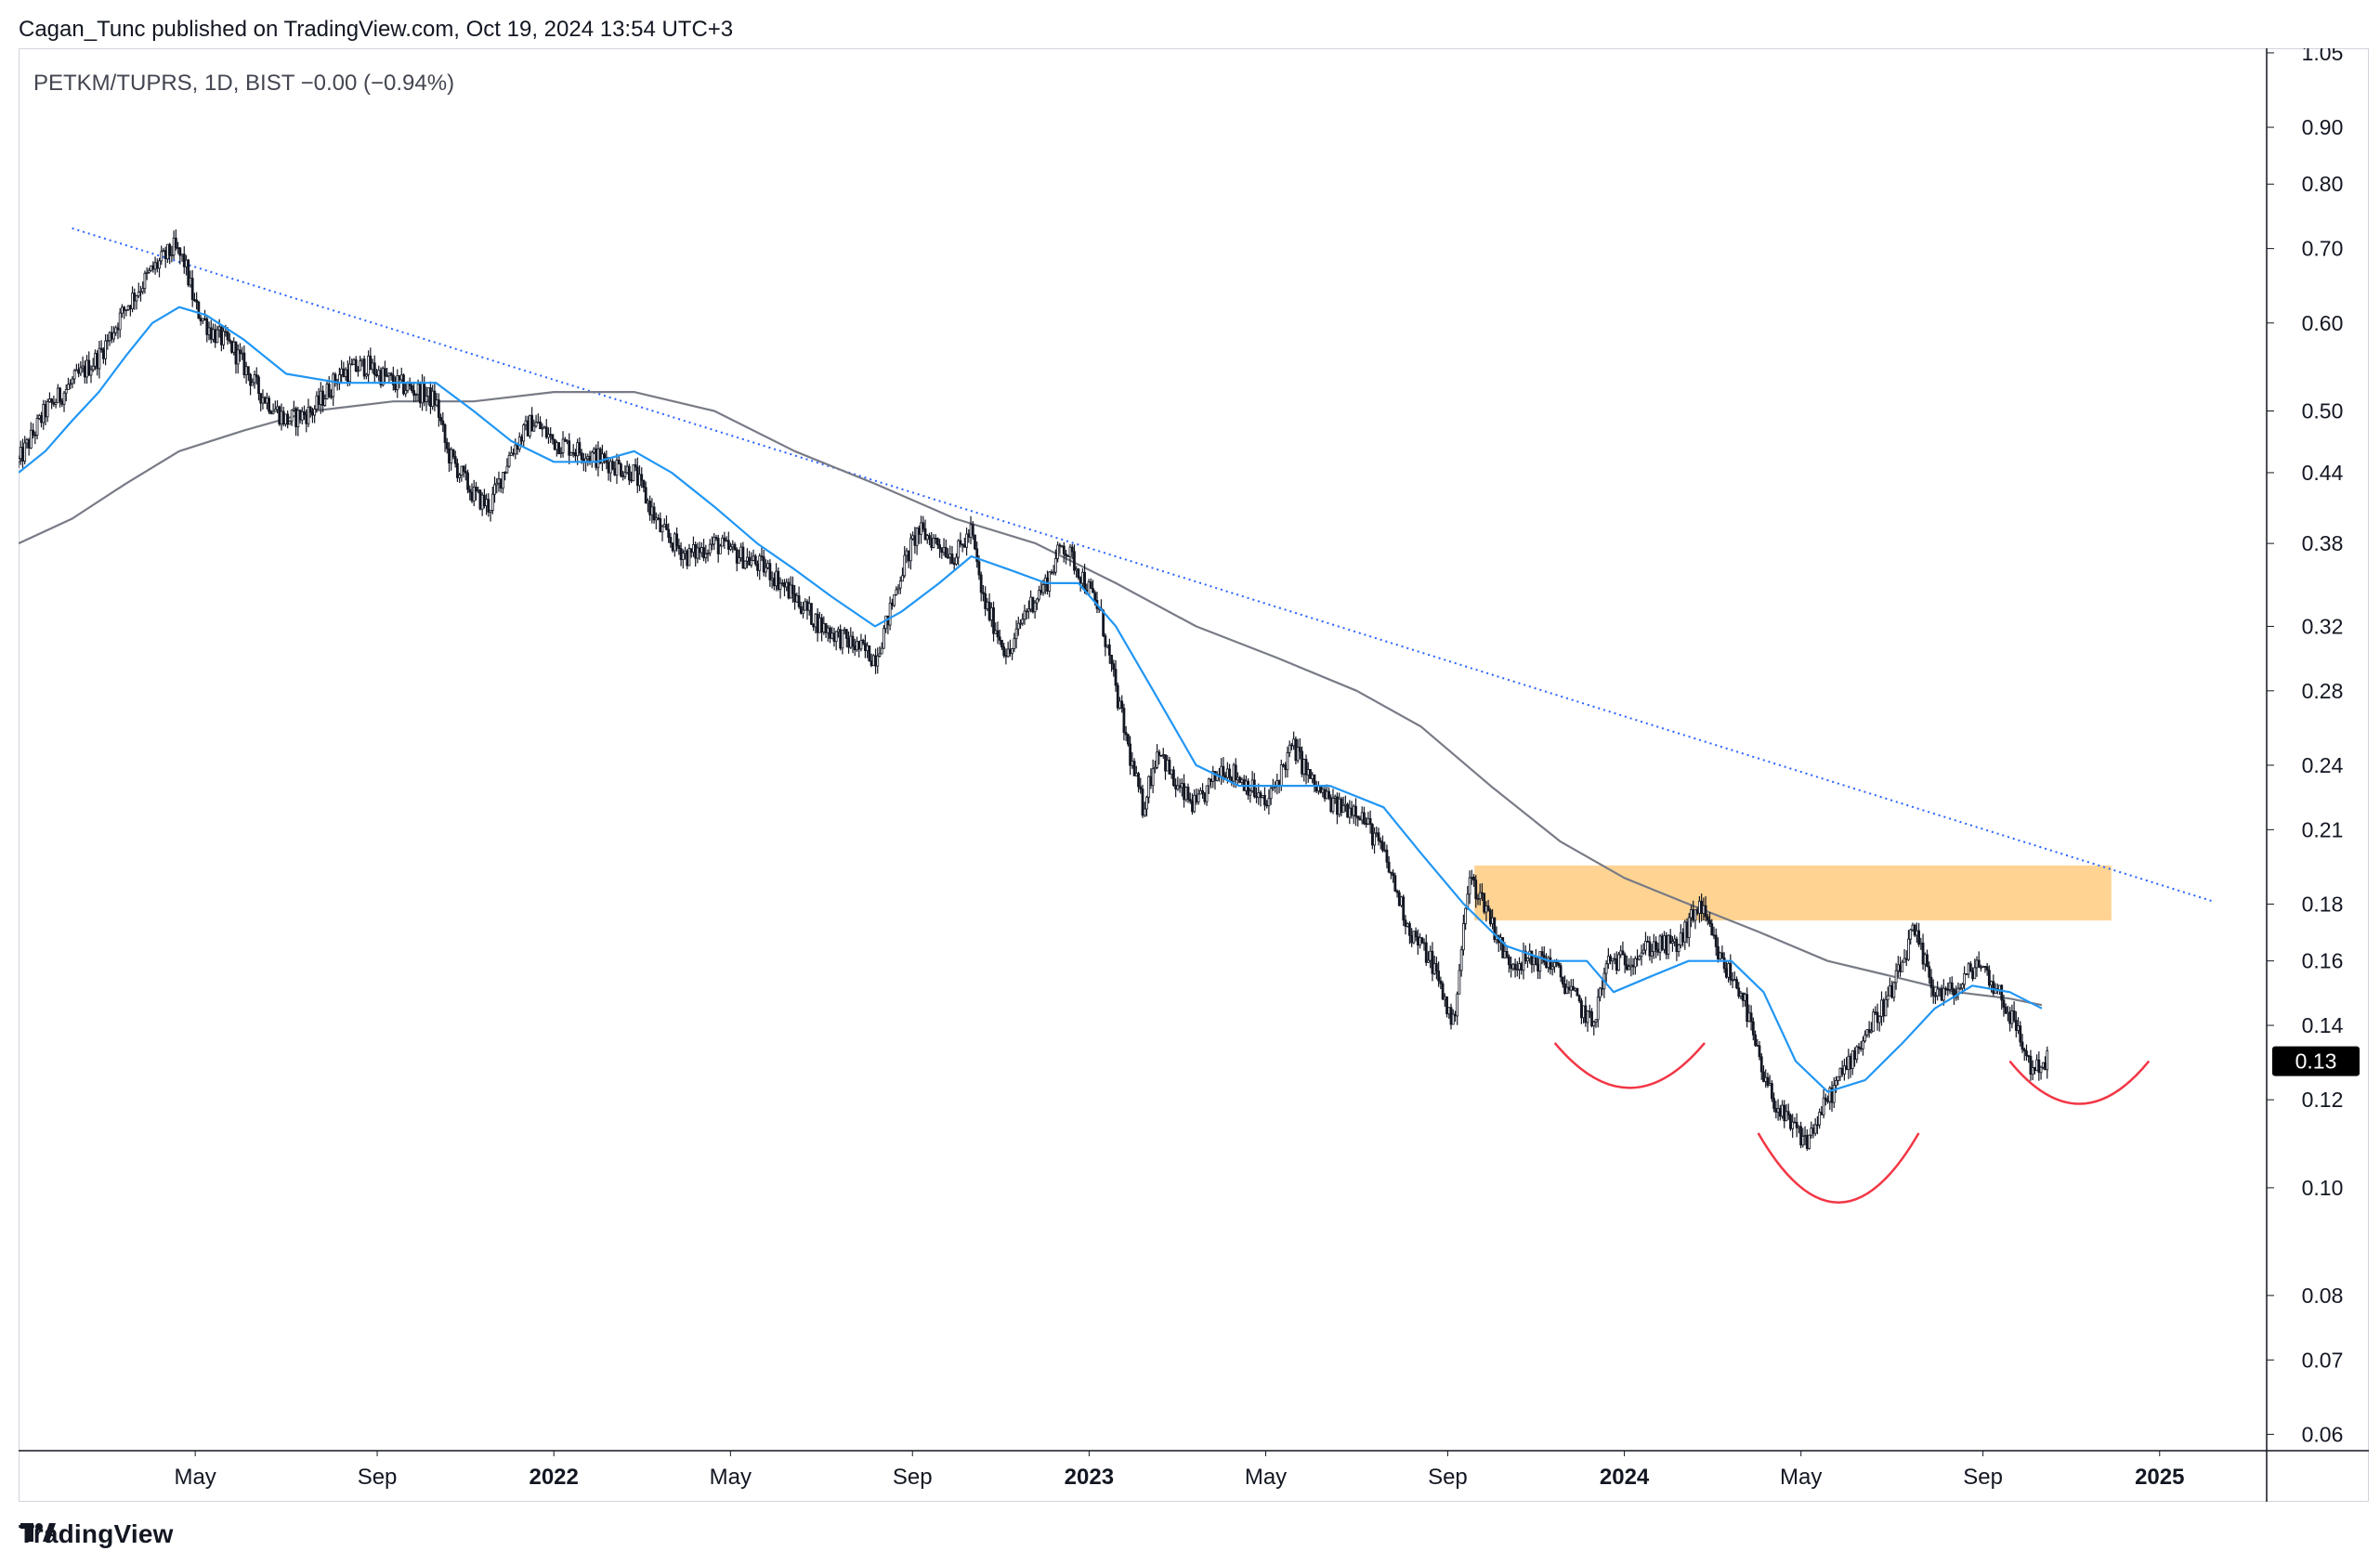  I want to click on resistance-zone, so click(1793, 893).